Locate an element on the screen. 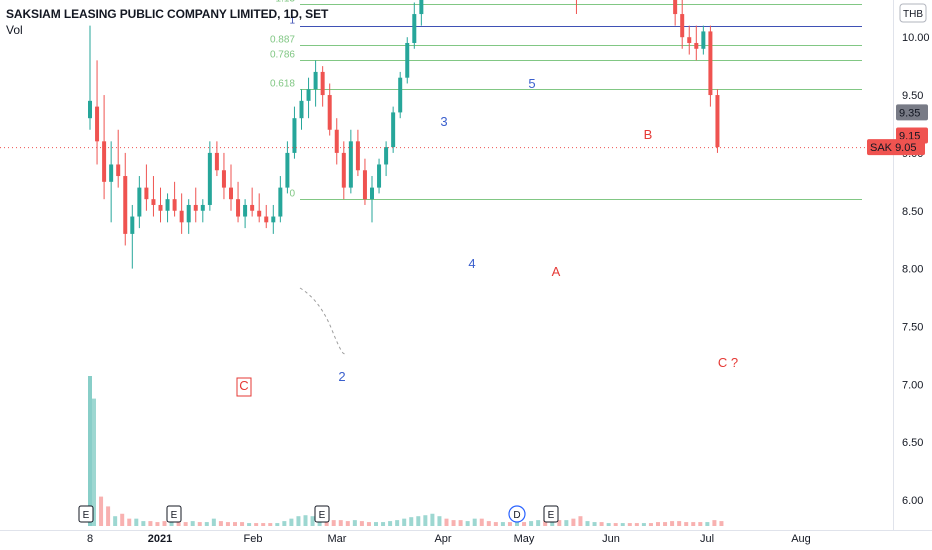  price-label-text: 9.35 is located at coordinates (909, 113).